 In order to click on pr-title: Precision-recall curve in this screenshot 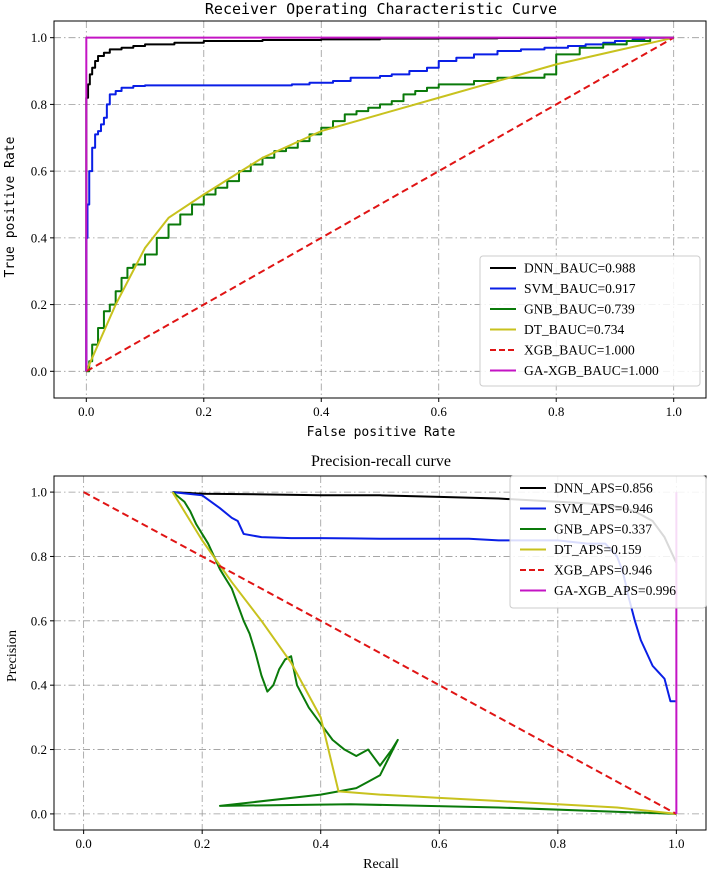, I will do `click(381, 461)`.